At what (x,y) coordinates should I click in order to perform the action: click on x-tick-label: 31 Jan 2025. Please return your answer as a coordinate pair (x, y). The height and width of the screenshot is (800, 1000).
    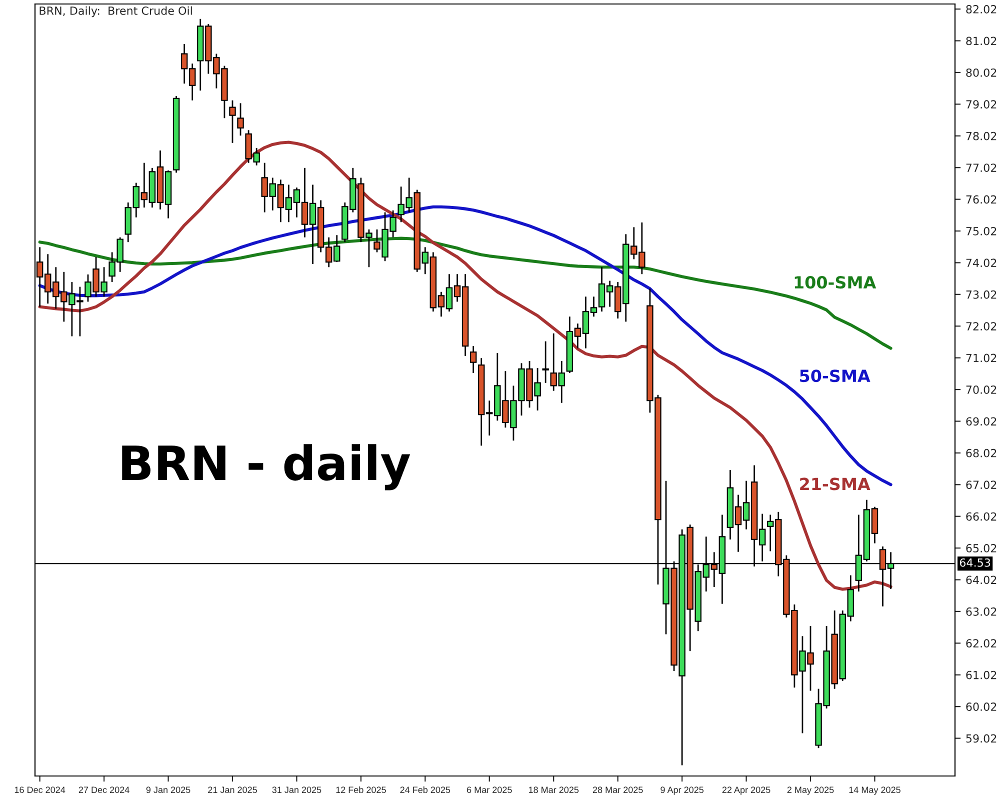
    Looking at the image, I should click on (297, 790).